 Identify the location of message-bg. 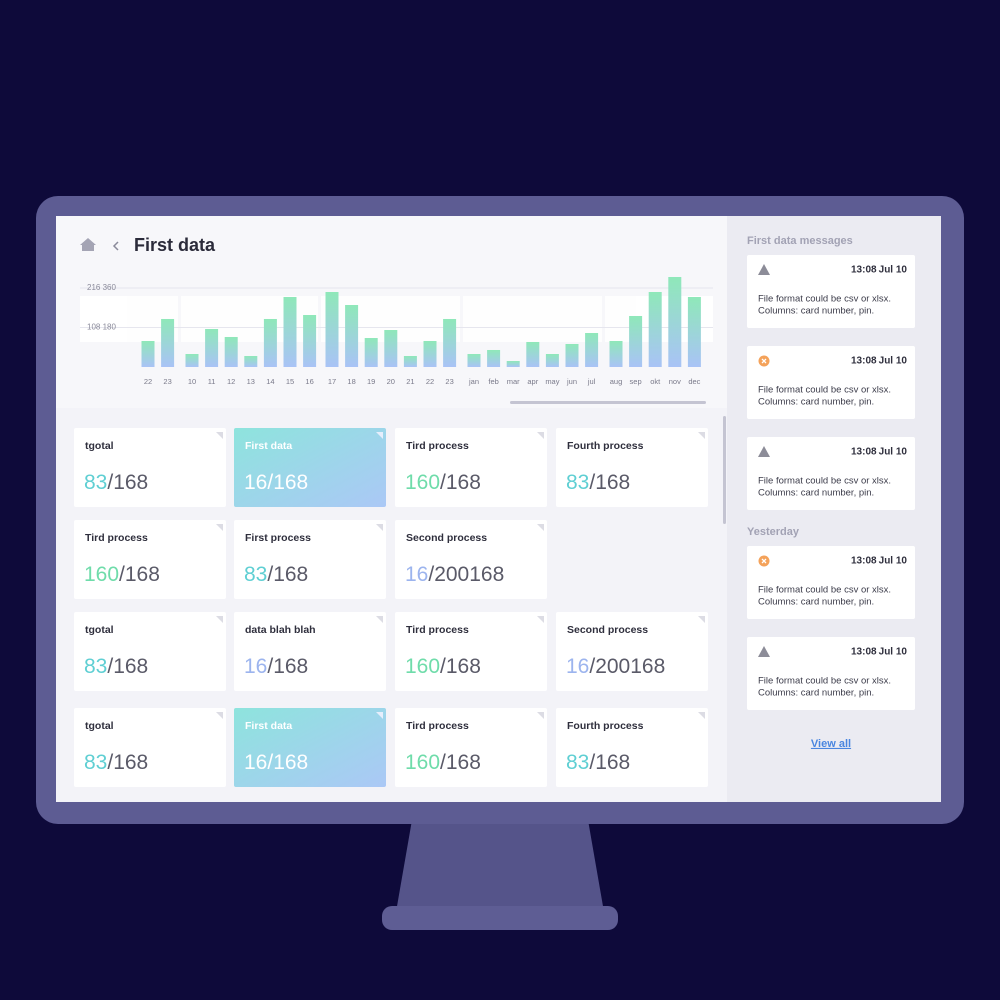
(831, 673).